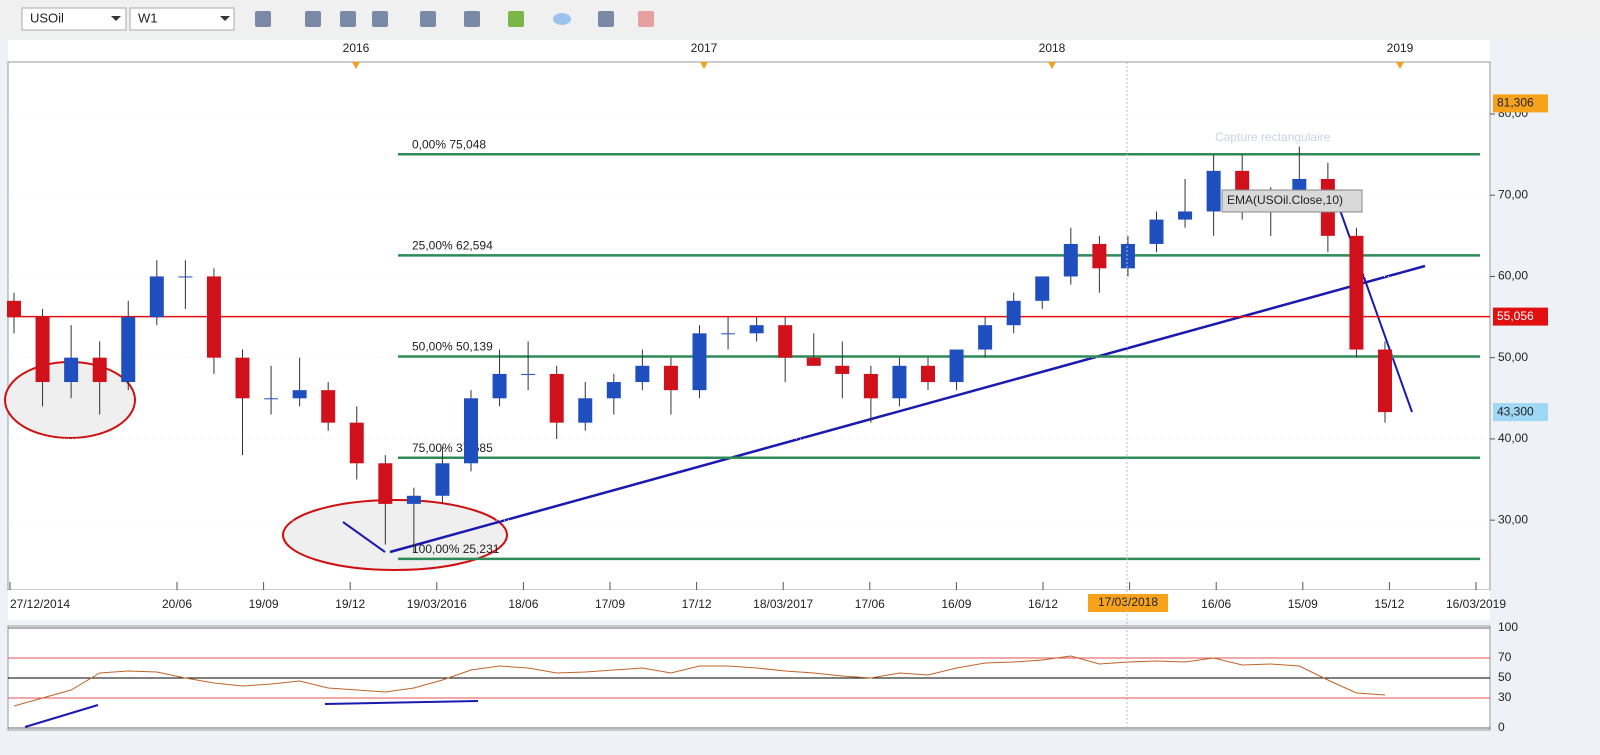 The image size is (1600, 755). Describe the element at coordinates (1513, 519) in the screenshot. I see `y-tick-label: 30,00` at that location.